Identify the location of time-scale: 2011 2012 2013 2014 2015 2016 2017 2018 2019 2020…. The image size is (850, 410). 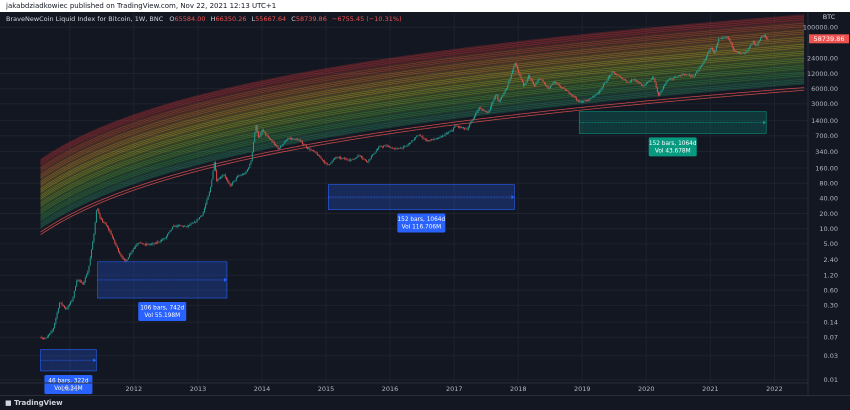
(404, 387).